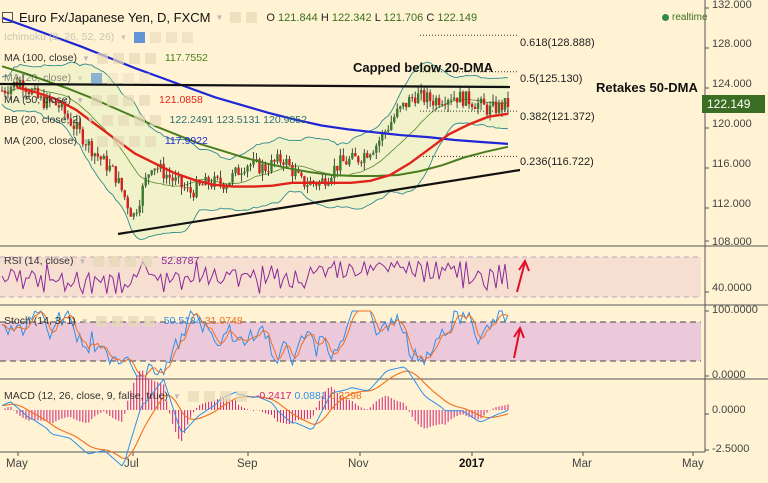  Describe the element at coordinates (99, 37) in the screenshot. I see `legend-ichimoku: Ichimoku (9, 26, 52, 26) ▼` at that location.